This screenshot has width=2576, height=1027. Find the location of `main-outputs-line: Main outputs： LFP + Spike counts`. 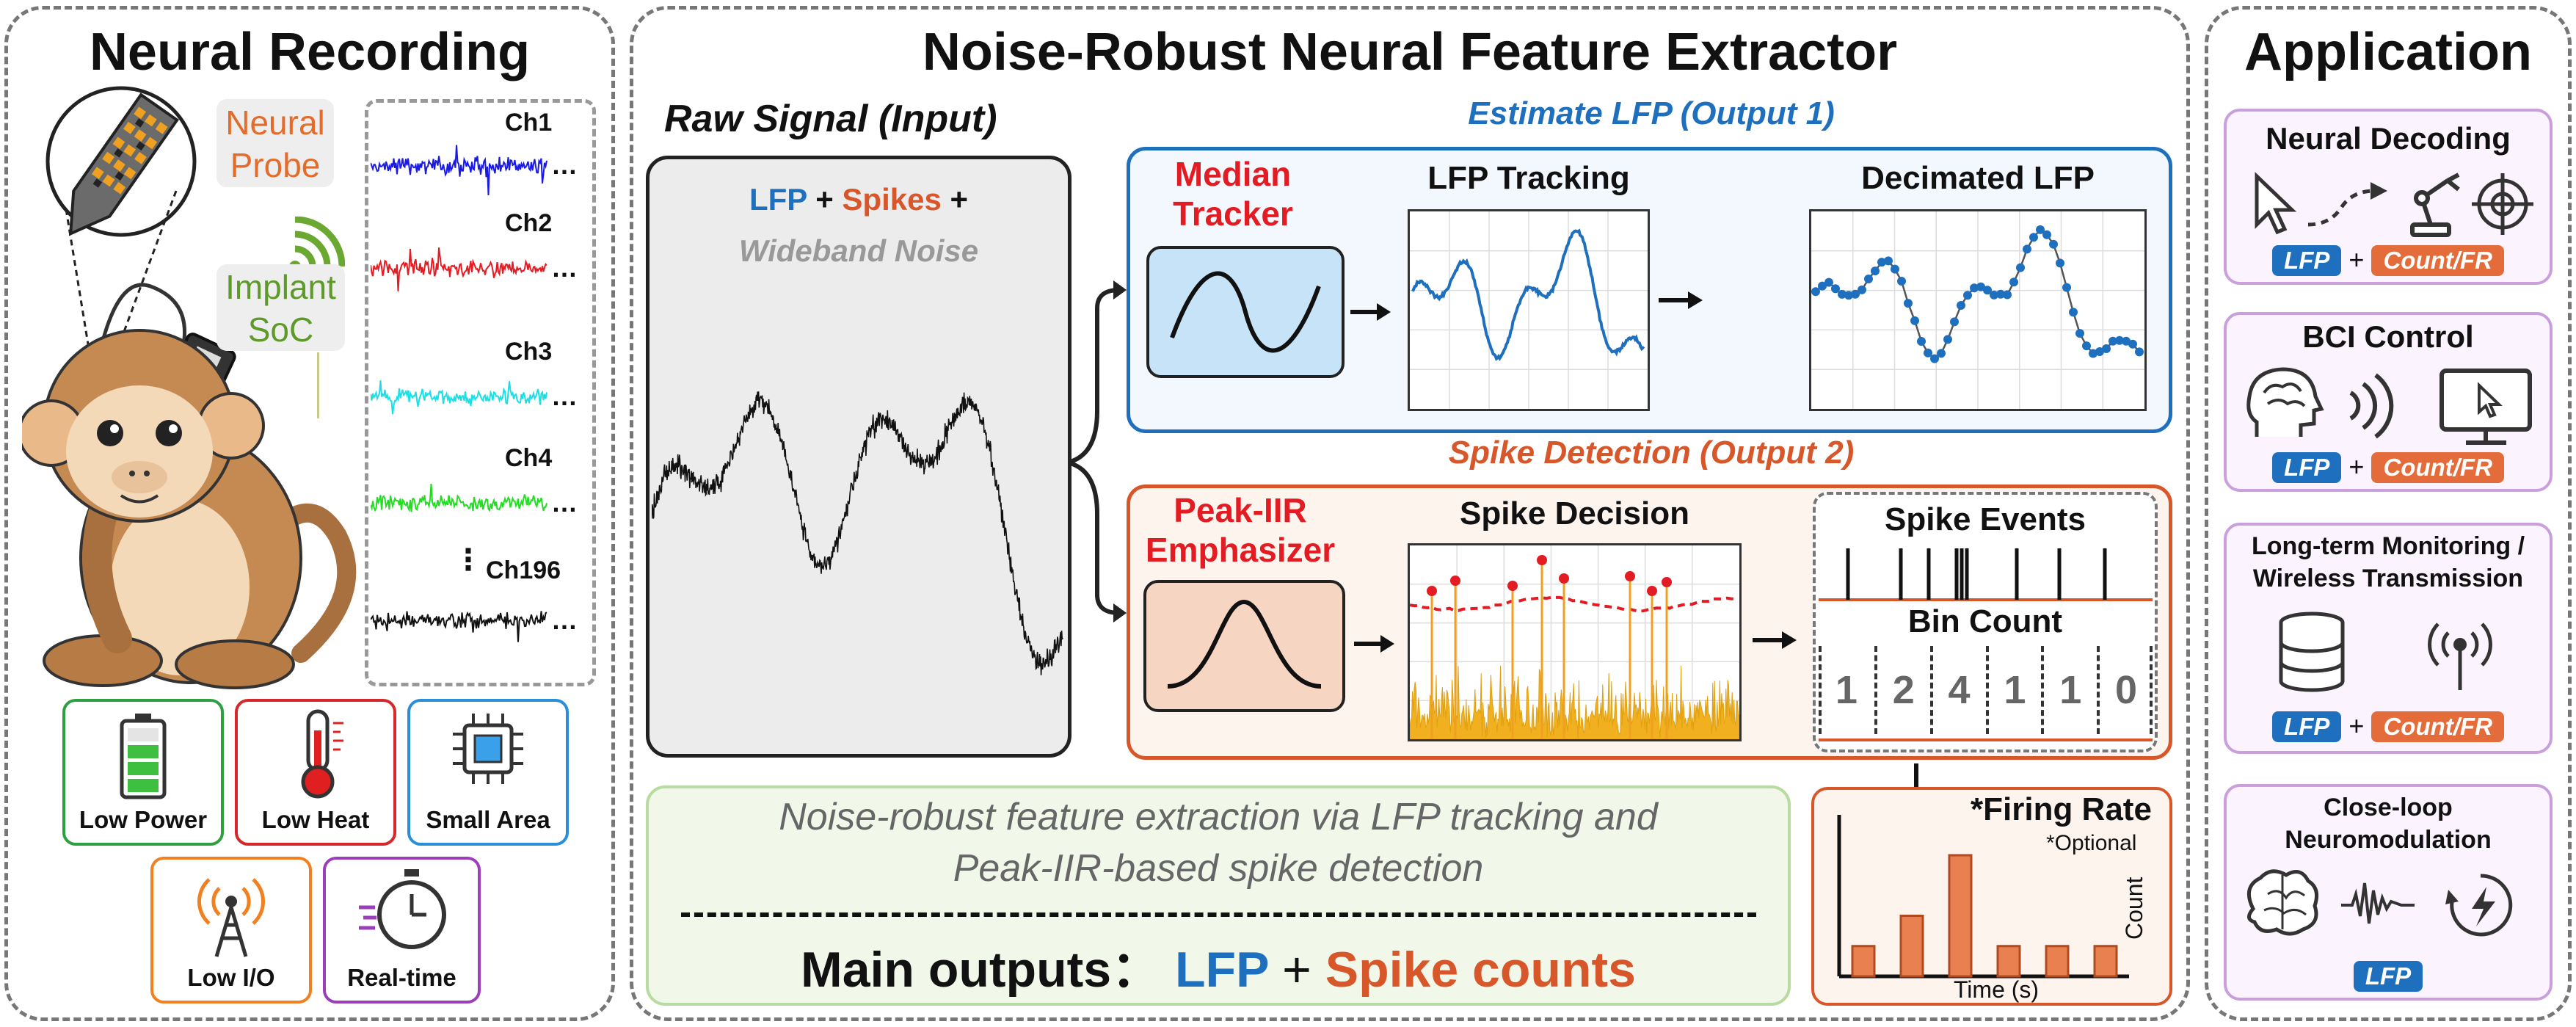

main-outputs-line: Main outputs： LFP + Spike counts is located at coordinates (1218, 965).